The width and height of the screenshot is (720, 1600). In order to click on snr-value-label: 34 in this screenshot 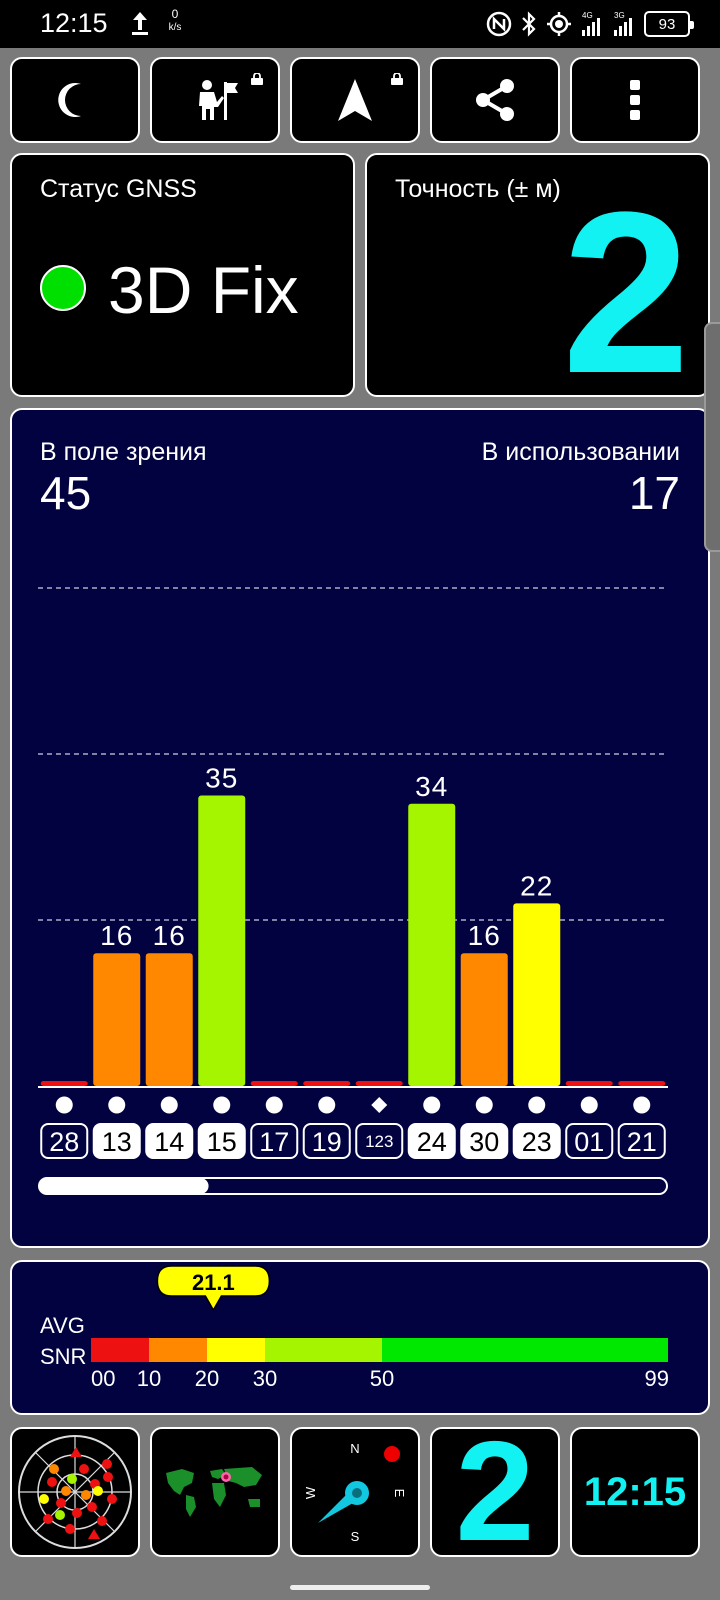, I will do `click(431, 786)`.